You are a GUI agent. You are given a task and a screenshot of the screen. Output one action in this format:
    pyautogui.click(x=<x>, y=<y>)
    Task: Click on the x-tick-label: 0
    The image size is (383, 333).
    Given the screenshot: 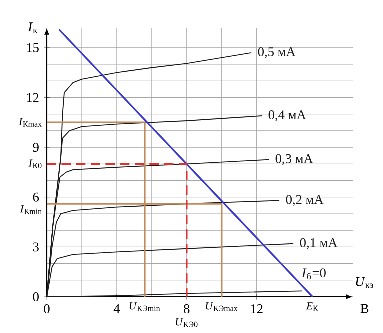 What is the action you would take?
    pyautogui.click(x=47, y=309)
    